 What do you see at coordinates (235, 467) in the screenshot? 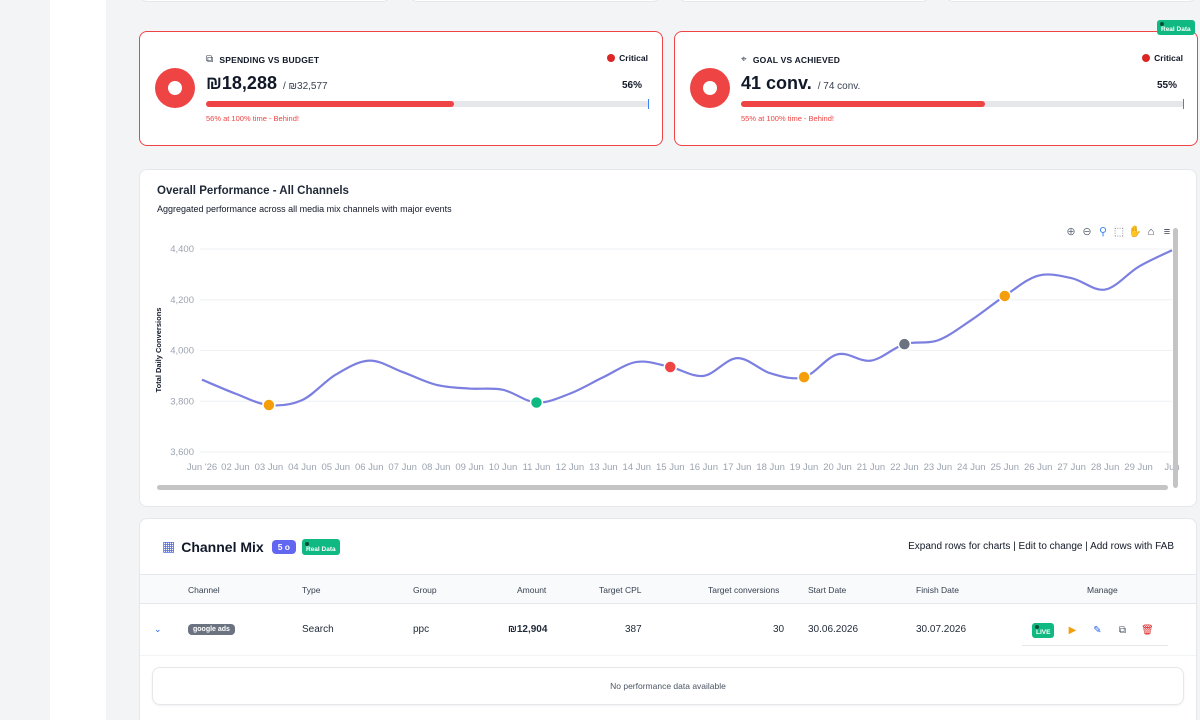
I see `x-tick-label: 02 Jun` at bounding box center [235, 467].